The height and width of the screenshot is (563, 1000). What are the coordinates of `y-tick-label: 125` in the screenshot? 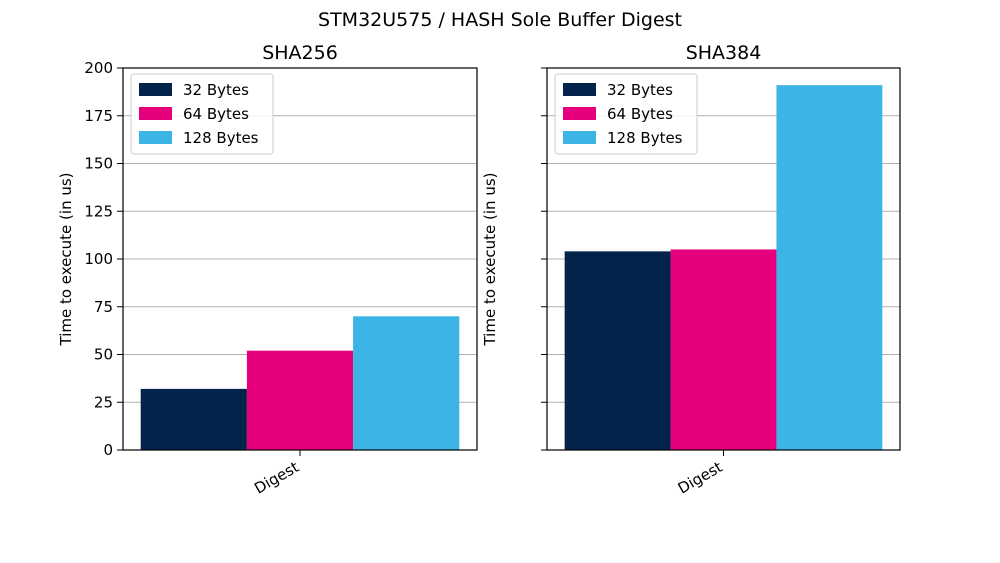 It's located at (98, 211).